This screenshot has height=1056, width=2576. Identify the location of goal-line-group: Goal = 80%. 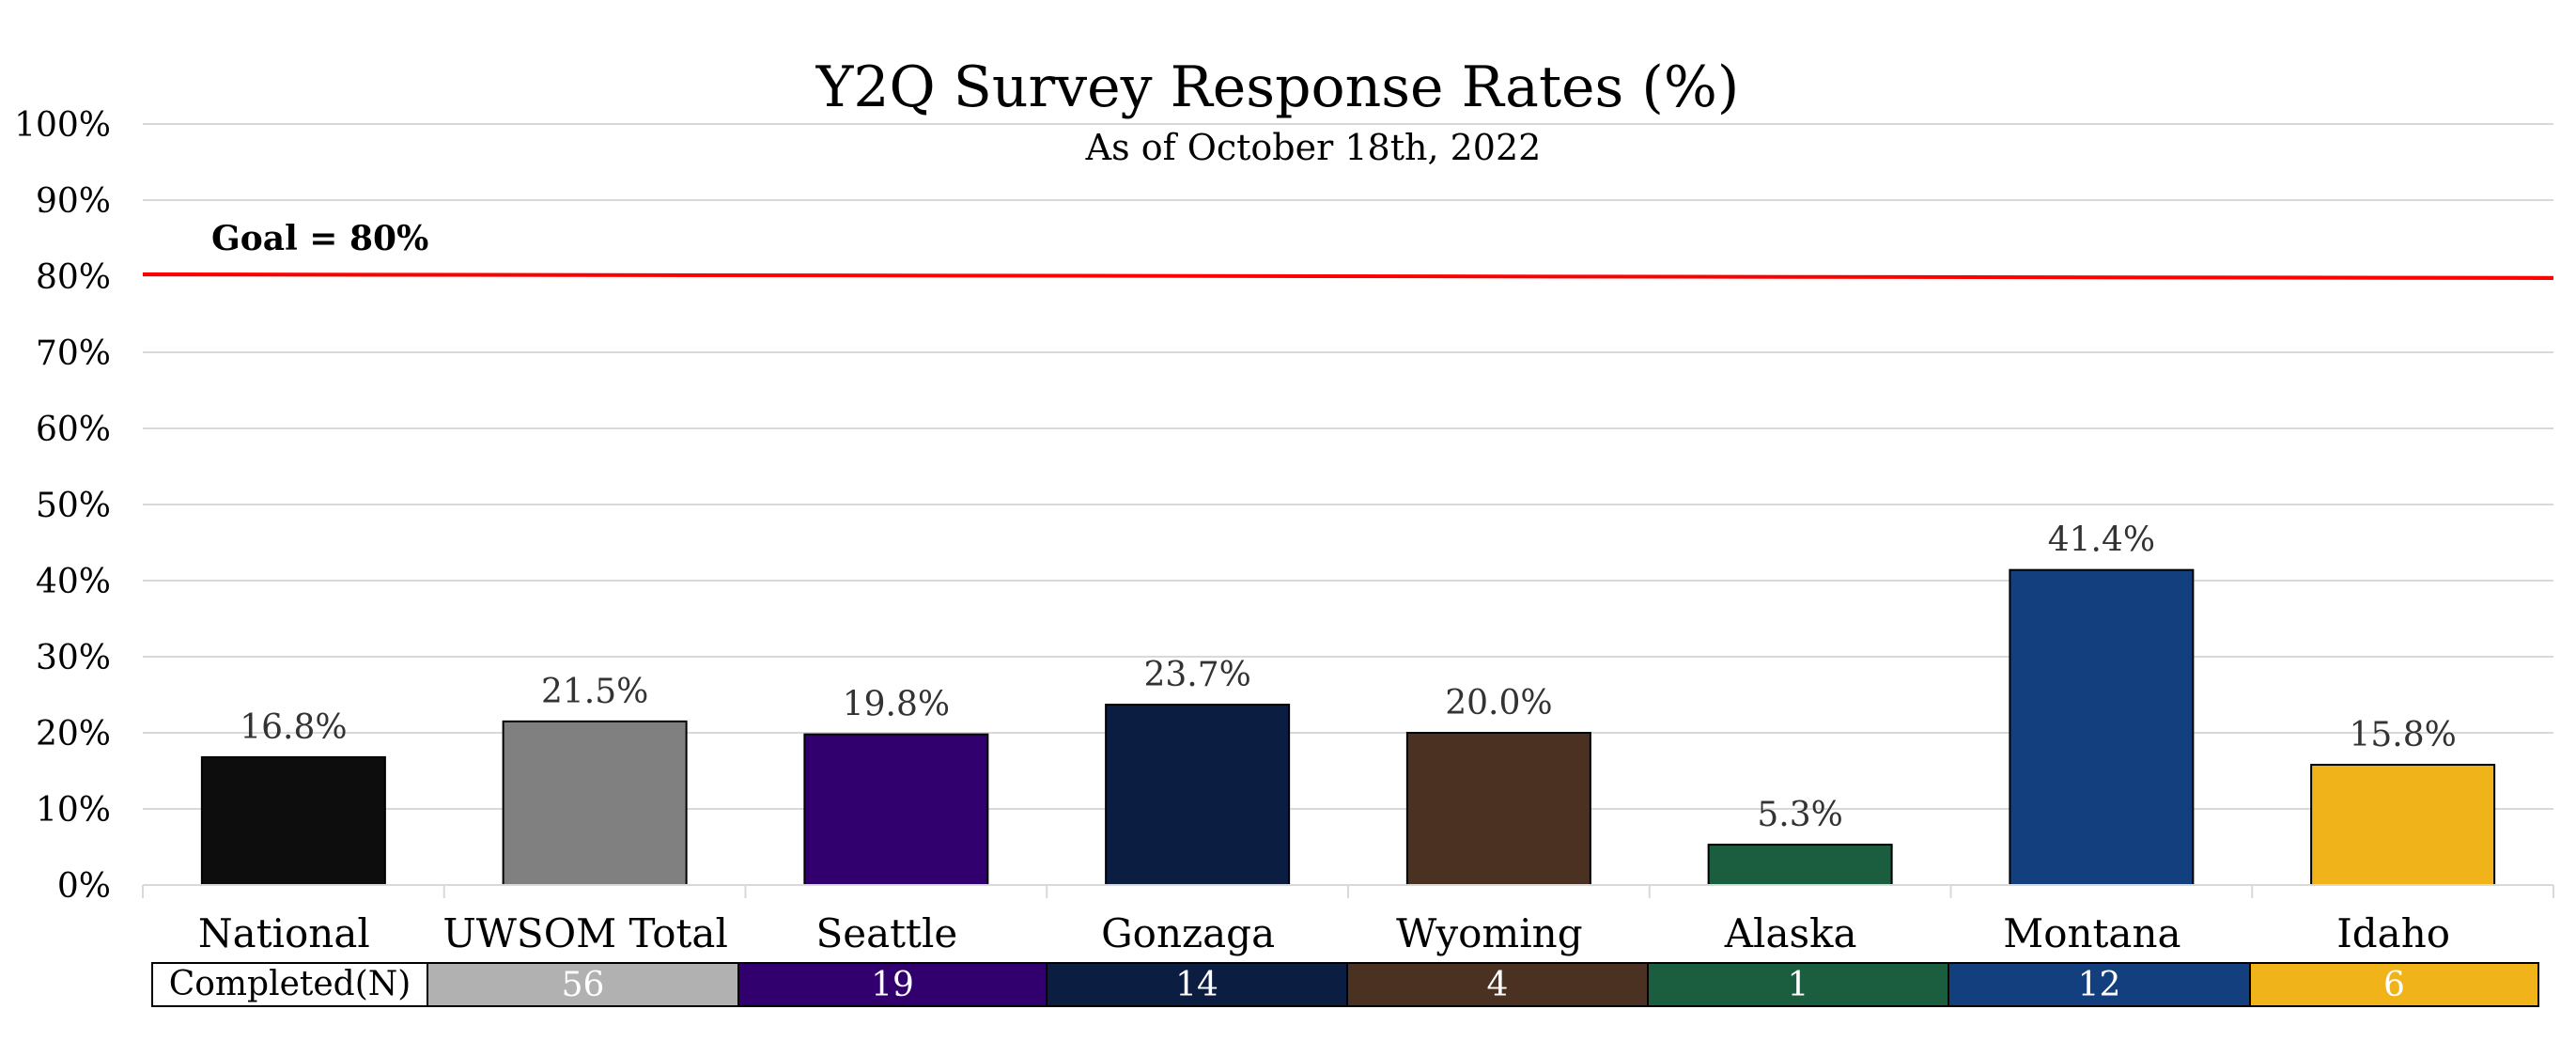
(1348, 249).